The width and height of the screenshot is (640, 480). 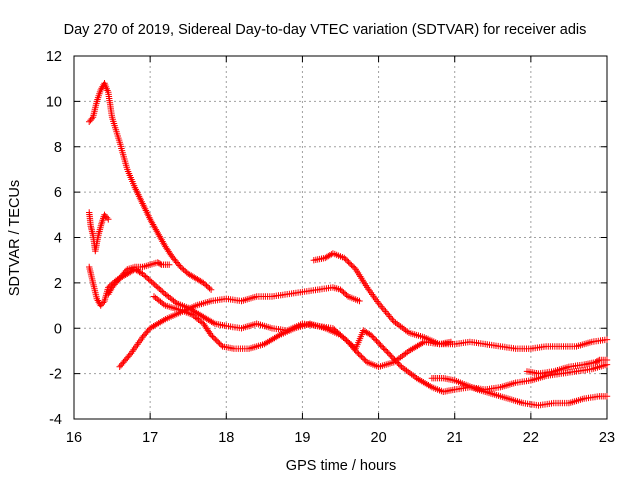 I want to click on x-tick-label: 19, so click(x=302, y=438).